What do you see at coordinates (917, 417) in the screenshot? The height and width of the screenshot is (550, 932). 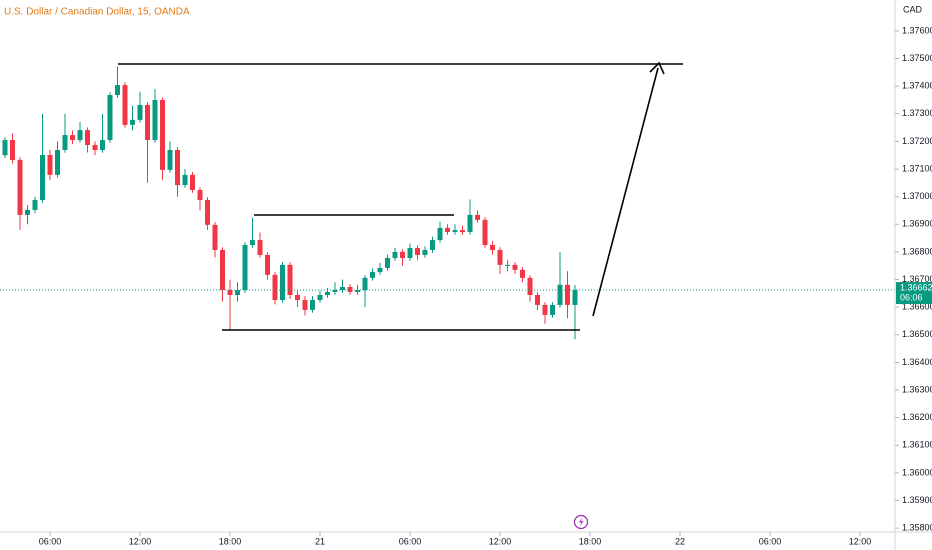 I see `y-tick-label: 1.36200` at bounding box center [917, 417].